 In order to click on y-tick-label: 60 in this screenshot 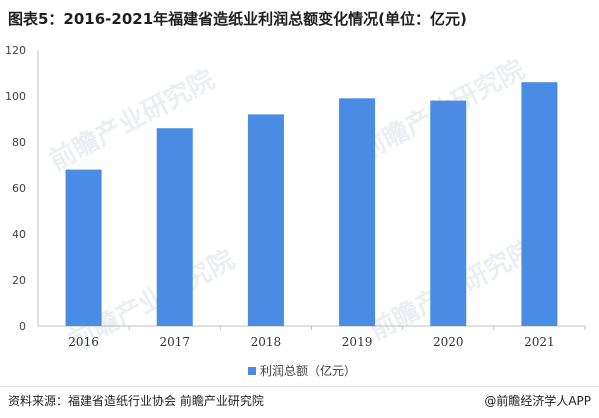, I will do `click(19, 188)`.